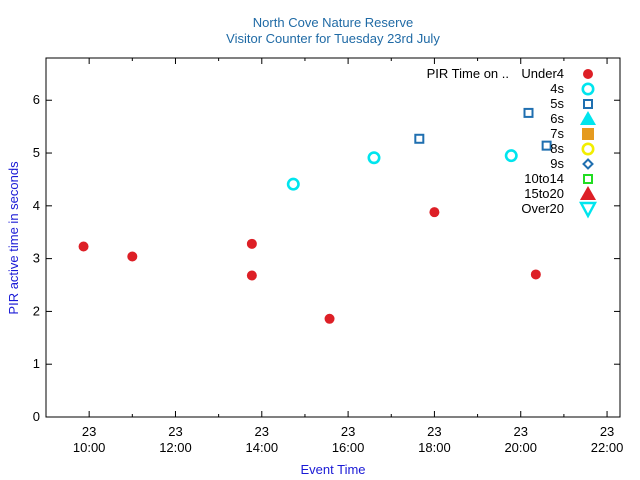 This screenshot has height=480, width=640. I want to click on chart-subtitle: Visitor Counter for Tuesday 23rd July, so click(333, 38).